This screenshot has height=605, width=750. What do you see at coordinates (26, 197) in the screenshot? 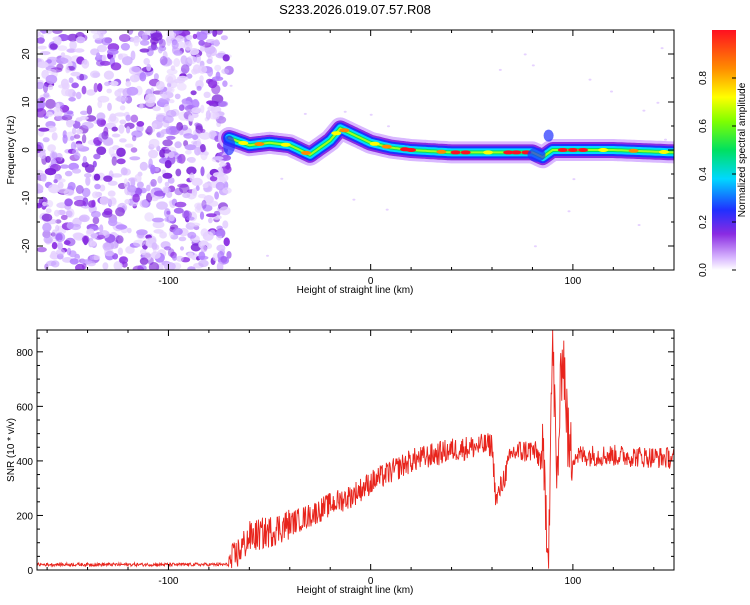
I see `y-tick-label: -10` at bounding box center [26, 197].